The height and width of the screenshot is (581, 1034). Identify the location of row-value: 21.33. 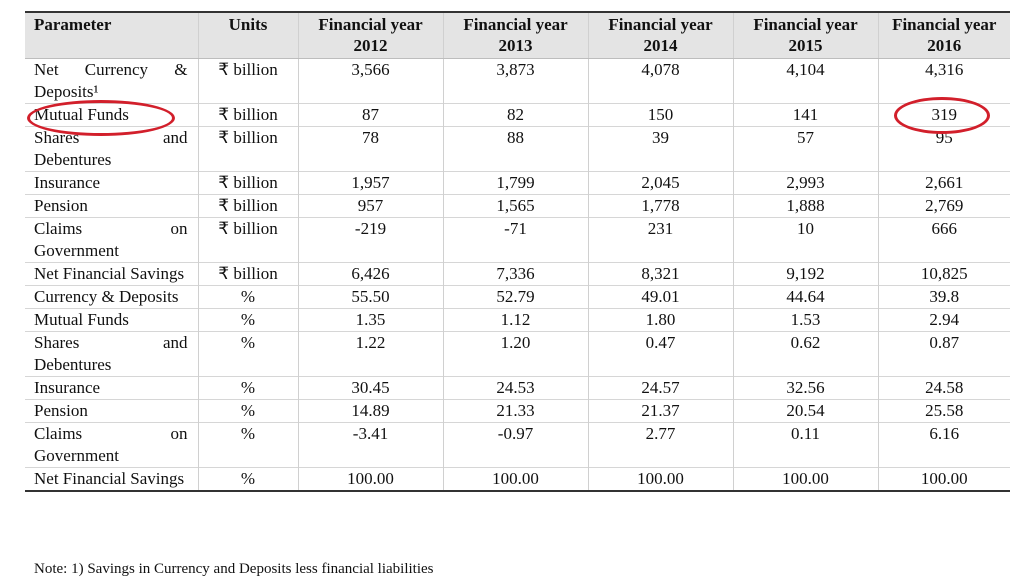
(515, 411).